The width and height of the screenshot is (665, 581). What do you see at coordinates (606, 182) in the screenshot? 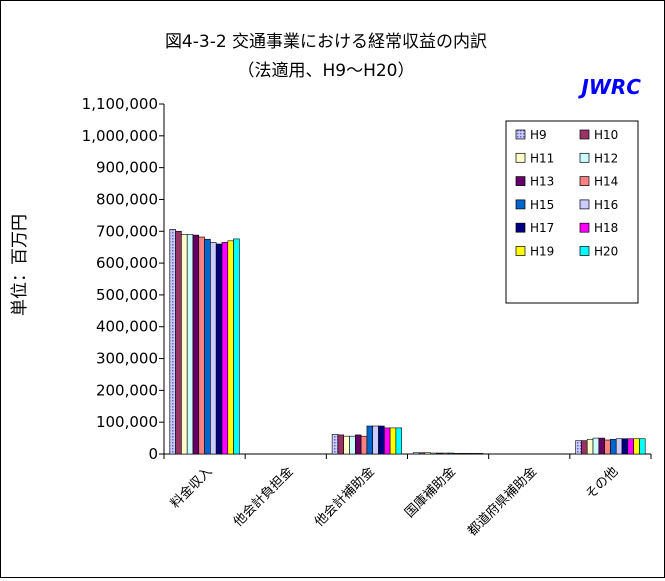
I see `legend-label: H14` at bounding box center [606, 182].